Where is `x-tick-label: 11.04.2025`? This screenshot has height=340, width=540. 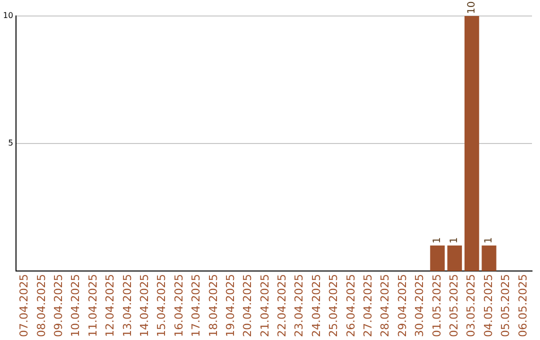 x-tick-label: 11.04.2025 is located at coordinates (93, 306).